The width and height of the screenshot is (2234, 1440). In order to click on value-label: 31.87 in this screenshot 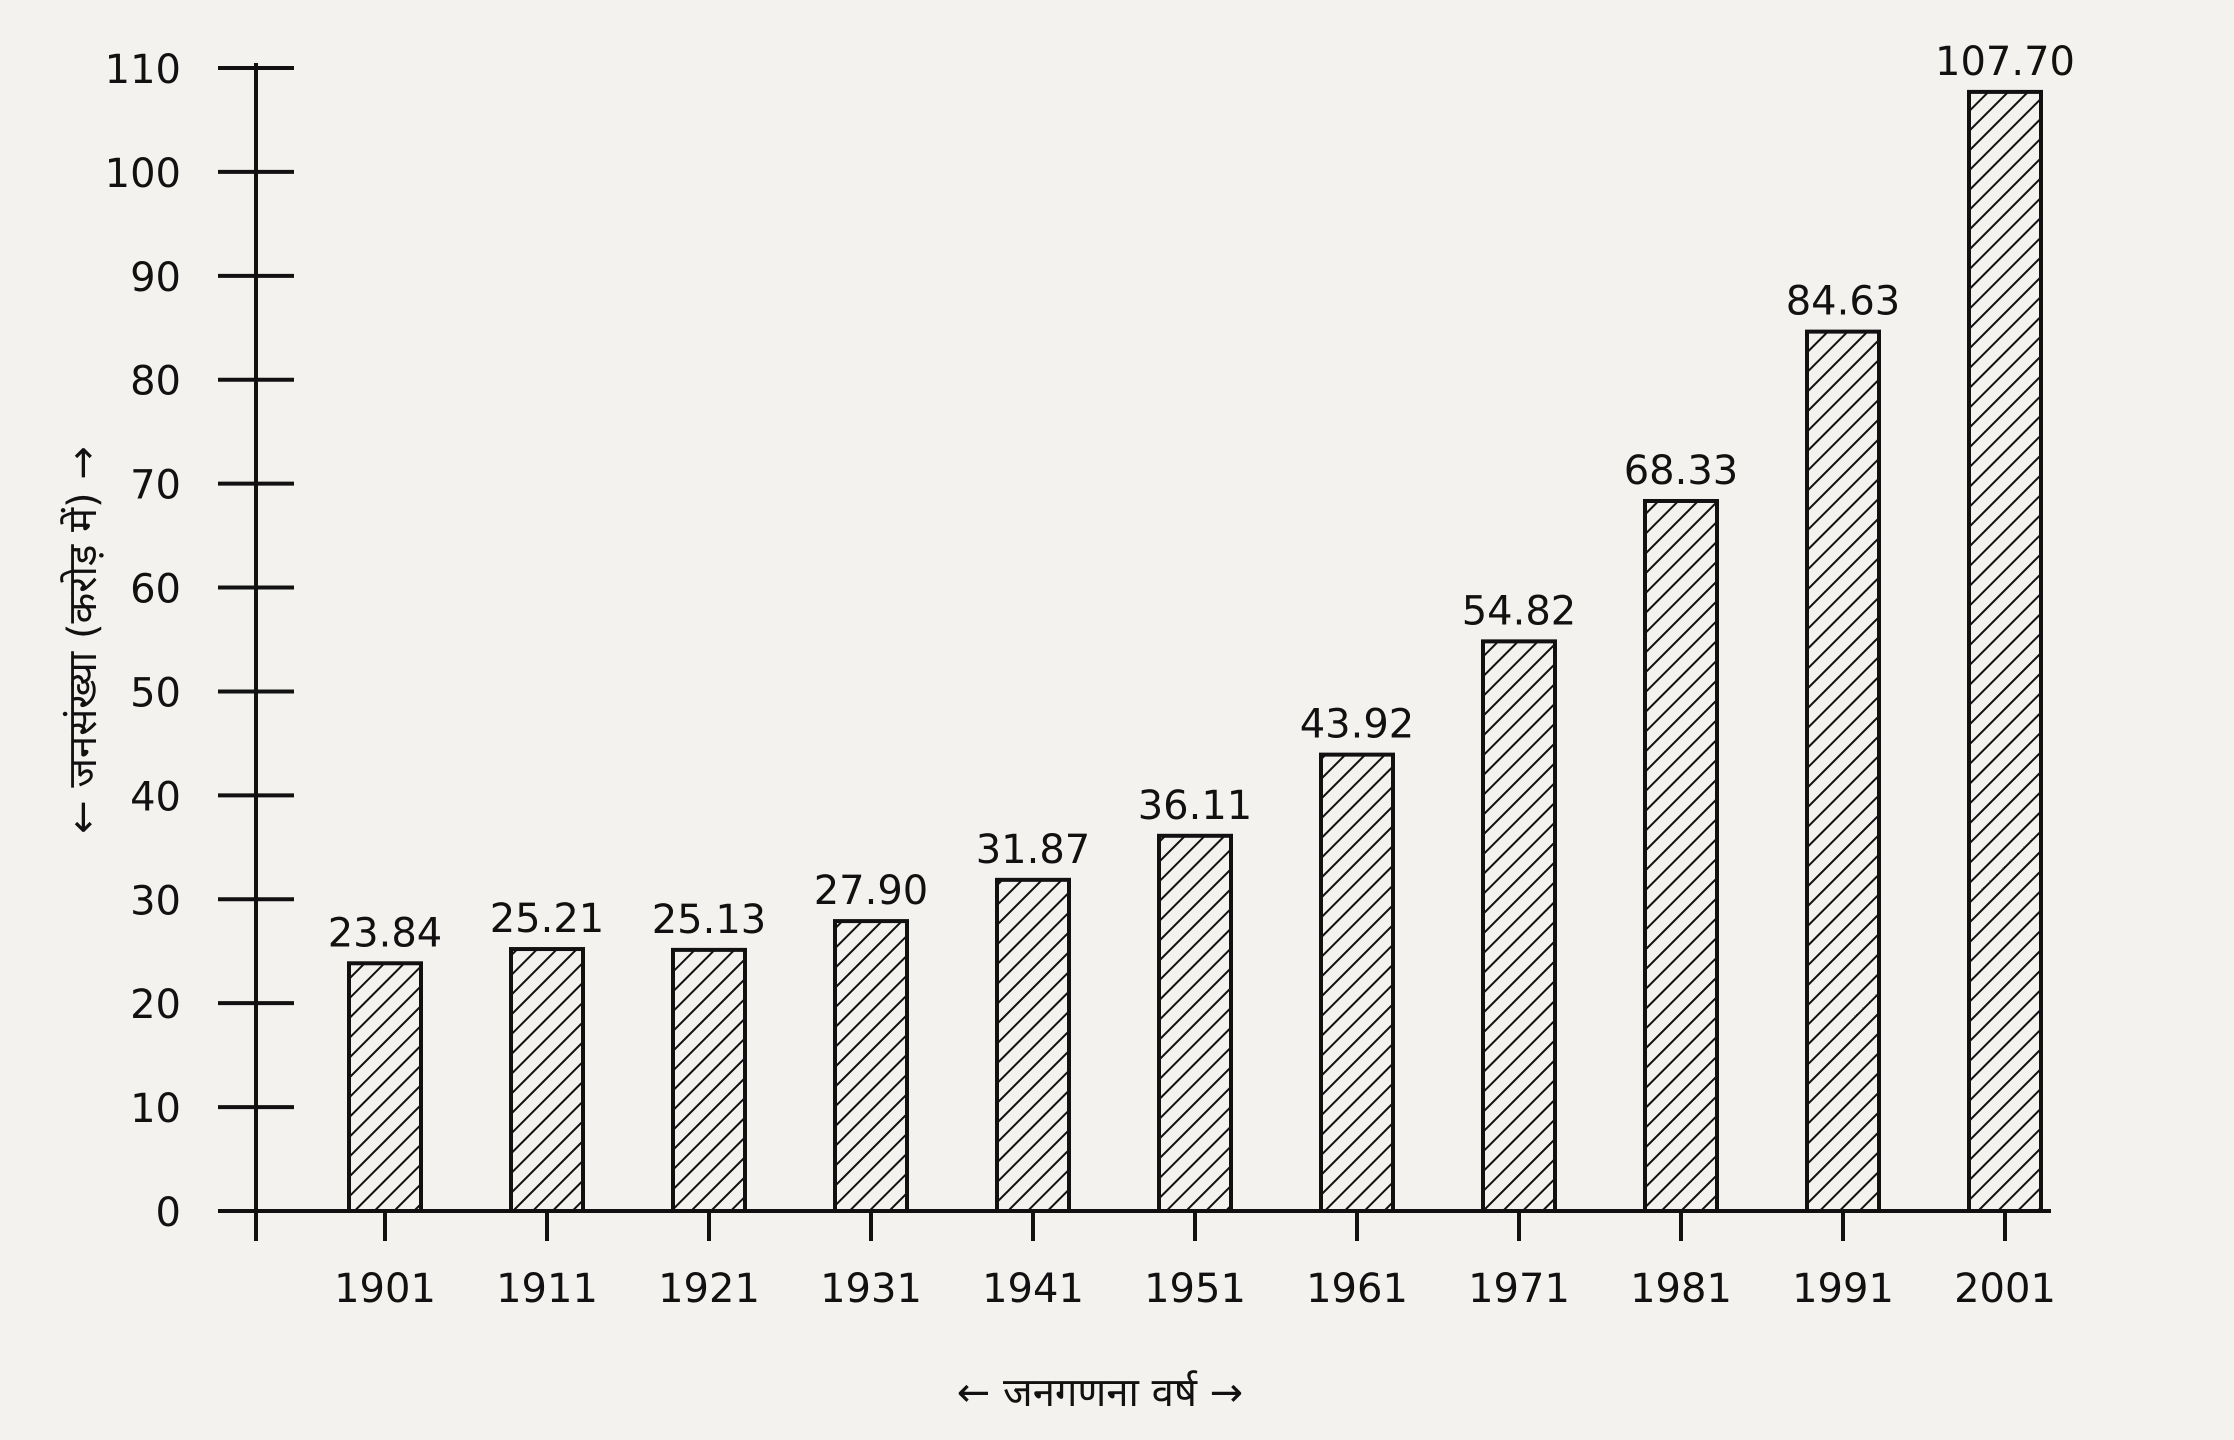, I will do `click(1033, 850)`.